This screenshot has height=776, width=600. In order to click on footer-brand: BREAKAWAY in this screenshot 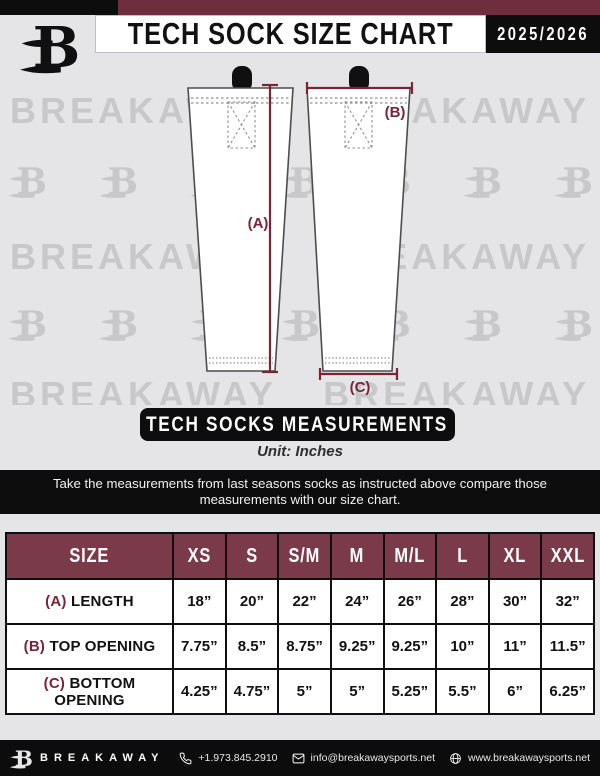, I will do `click(87, 758)`.